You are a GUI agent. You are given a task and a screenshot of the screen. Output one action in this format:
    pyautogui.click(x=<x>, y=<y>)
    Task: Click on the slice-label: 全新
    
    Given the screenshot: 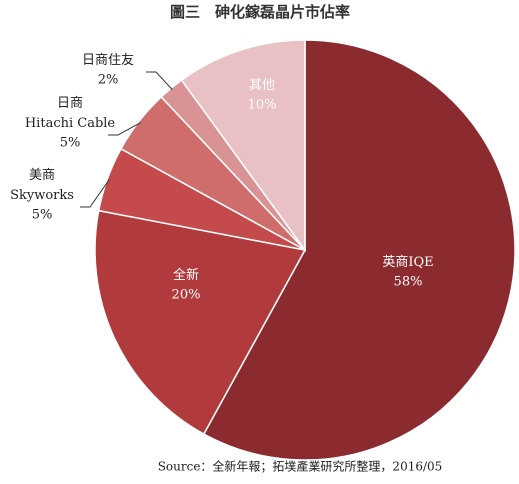 What is the action you would take?
    pyautogui.click(x=186, y=275)
    